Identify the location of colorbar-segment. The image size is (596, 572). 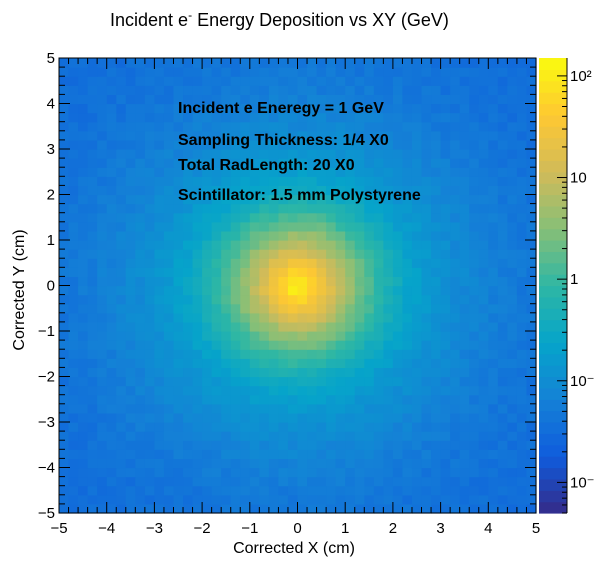
(553, 325).